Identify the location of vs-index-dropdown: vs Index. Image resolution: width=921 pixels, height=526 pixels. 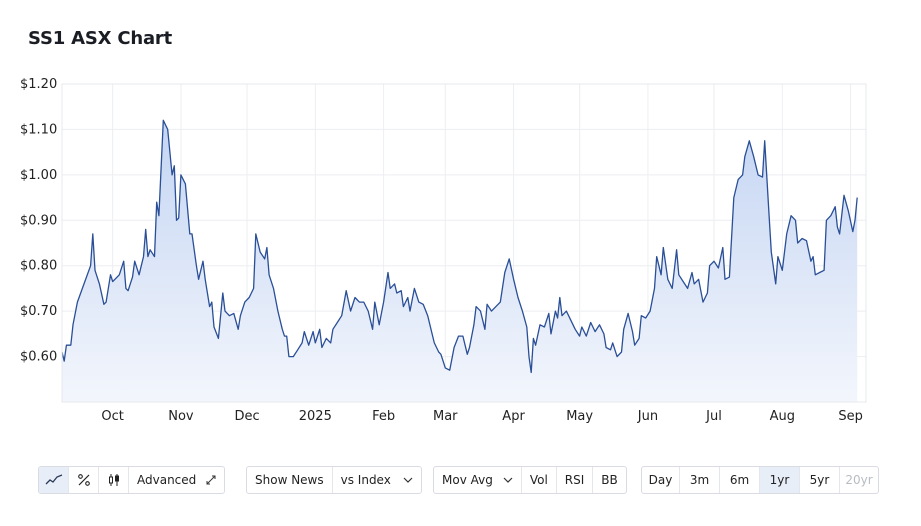
(377, 480).